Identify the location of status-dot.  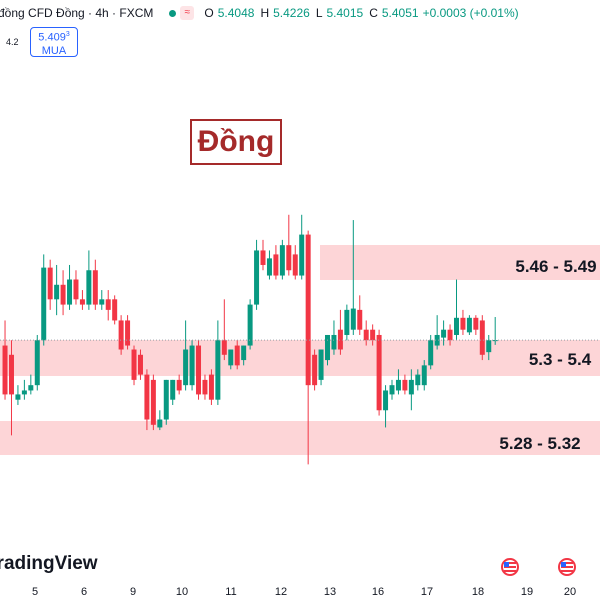
(173, 13).